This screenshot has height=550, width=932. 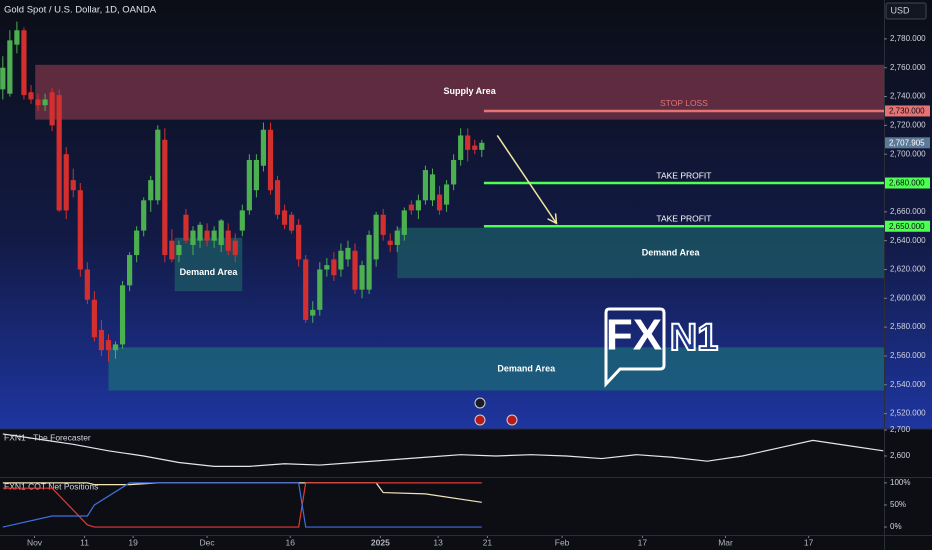 What do you see at coordinates (908, 413) in the screenshot?
I see `y-tick-label: 2,520.000` at bounding box center [908, 413].